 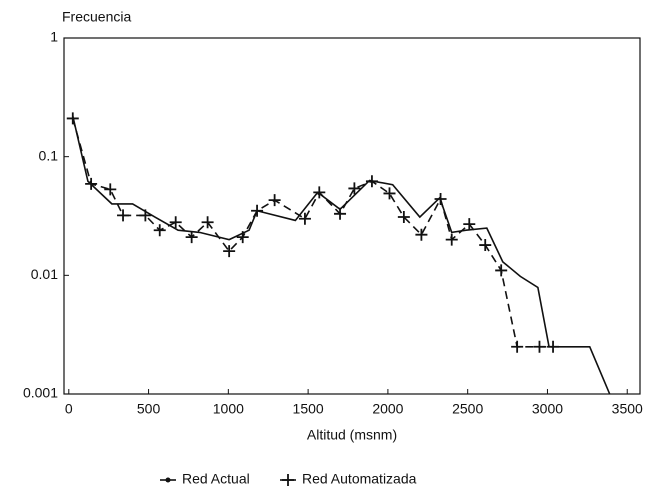 I want to click on y-tick-label: 0.01, so click(x=44, y=274).